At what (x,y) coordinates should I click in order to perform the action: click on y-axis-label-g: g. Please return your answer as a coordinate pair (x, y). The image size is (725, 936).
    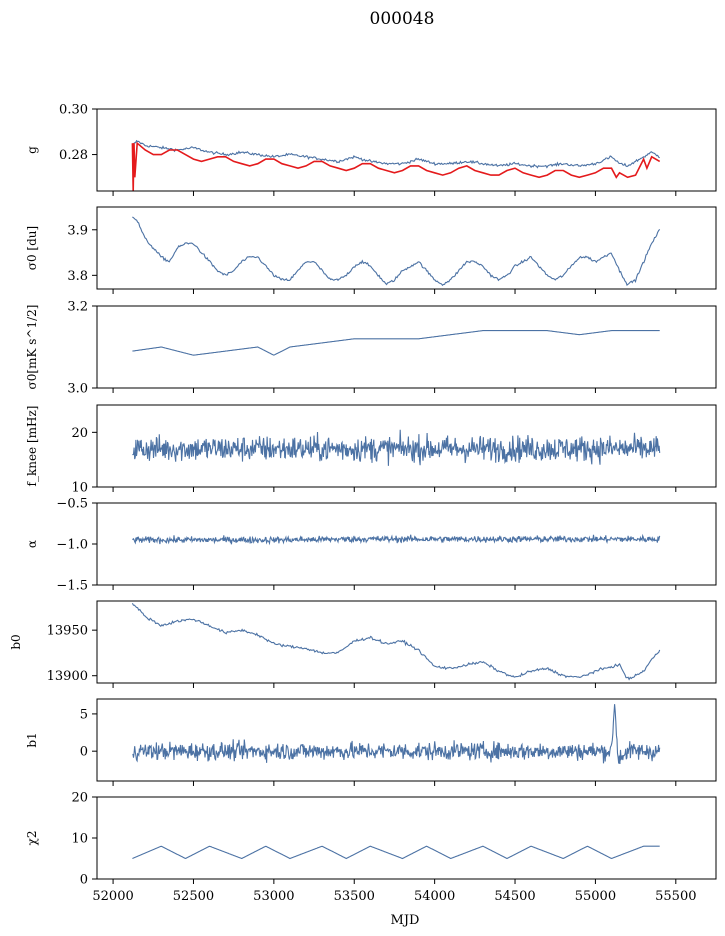
    Looking at the image, I should click on (32, 150).